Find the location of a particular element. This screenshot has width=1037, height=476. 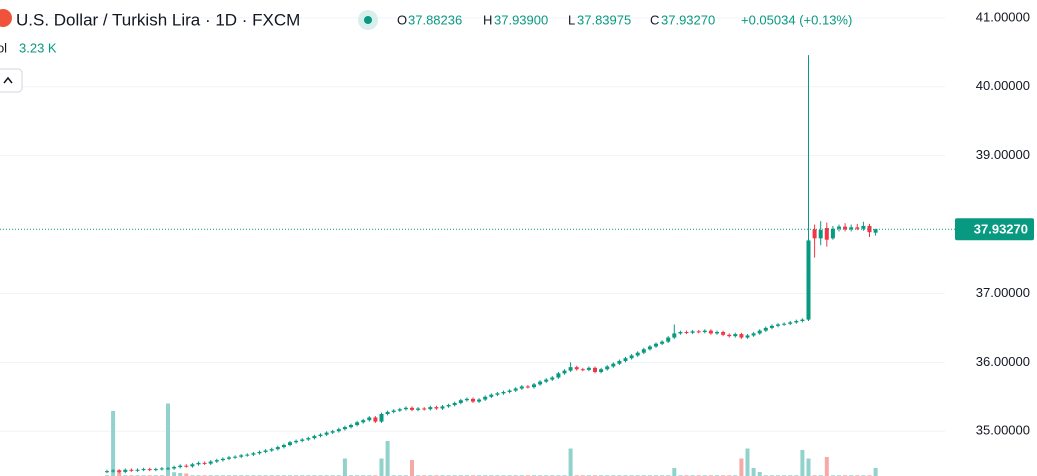

ohlc-key: L is located at coordinates (571, 19).